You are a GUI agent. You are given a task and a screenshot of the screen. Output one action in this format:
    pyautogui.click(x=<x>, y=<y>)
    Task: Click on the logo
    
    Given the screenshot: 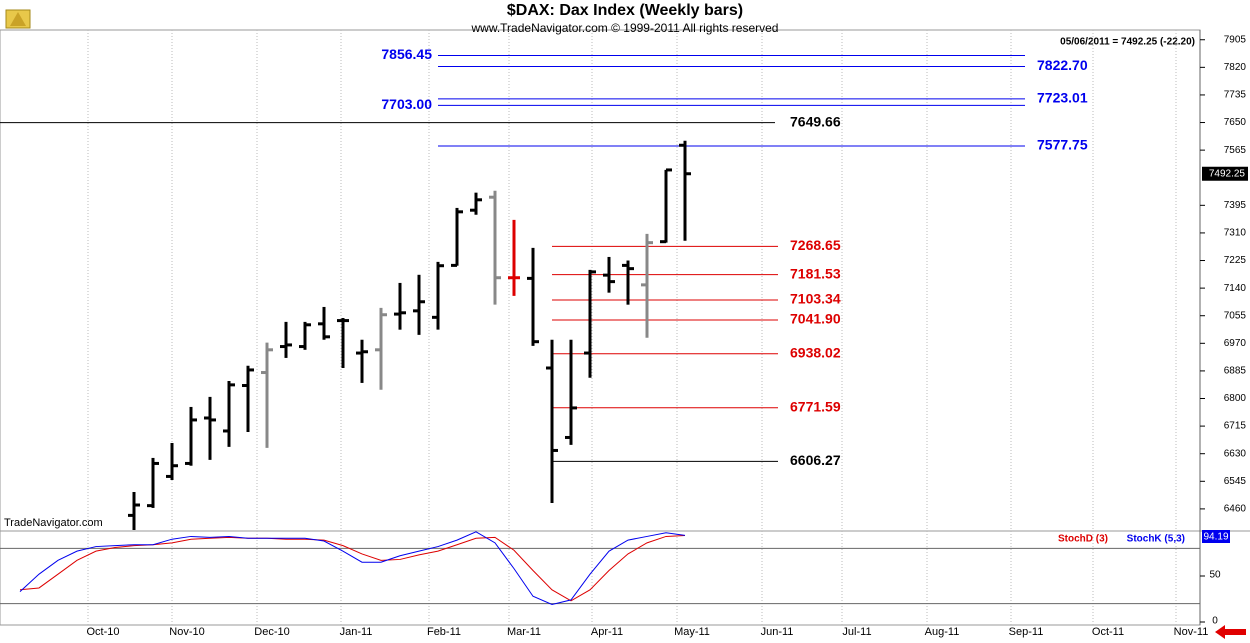 What is the action you would take?
    pyautogui.click(x=18, y=19)
    